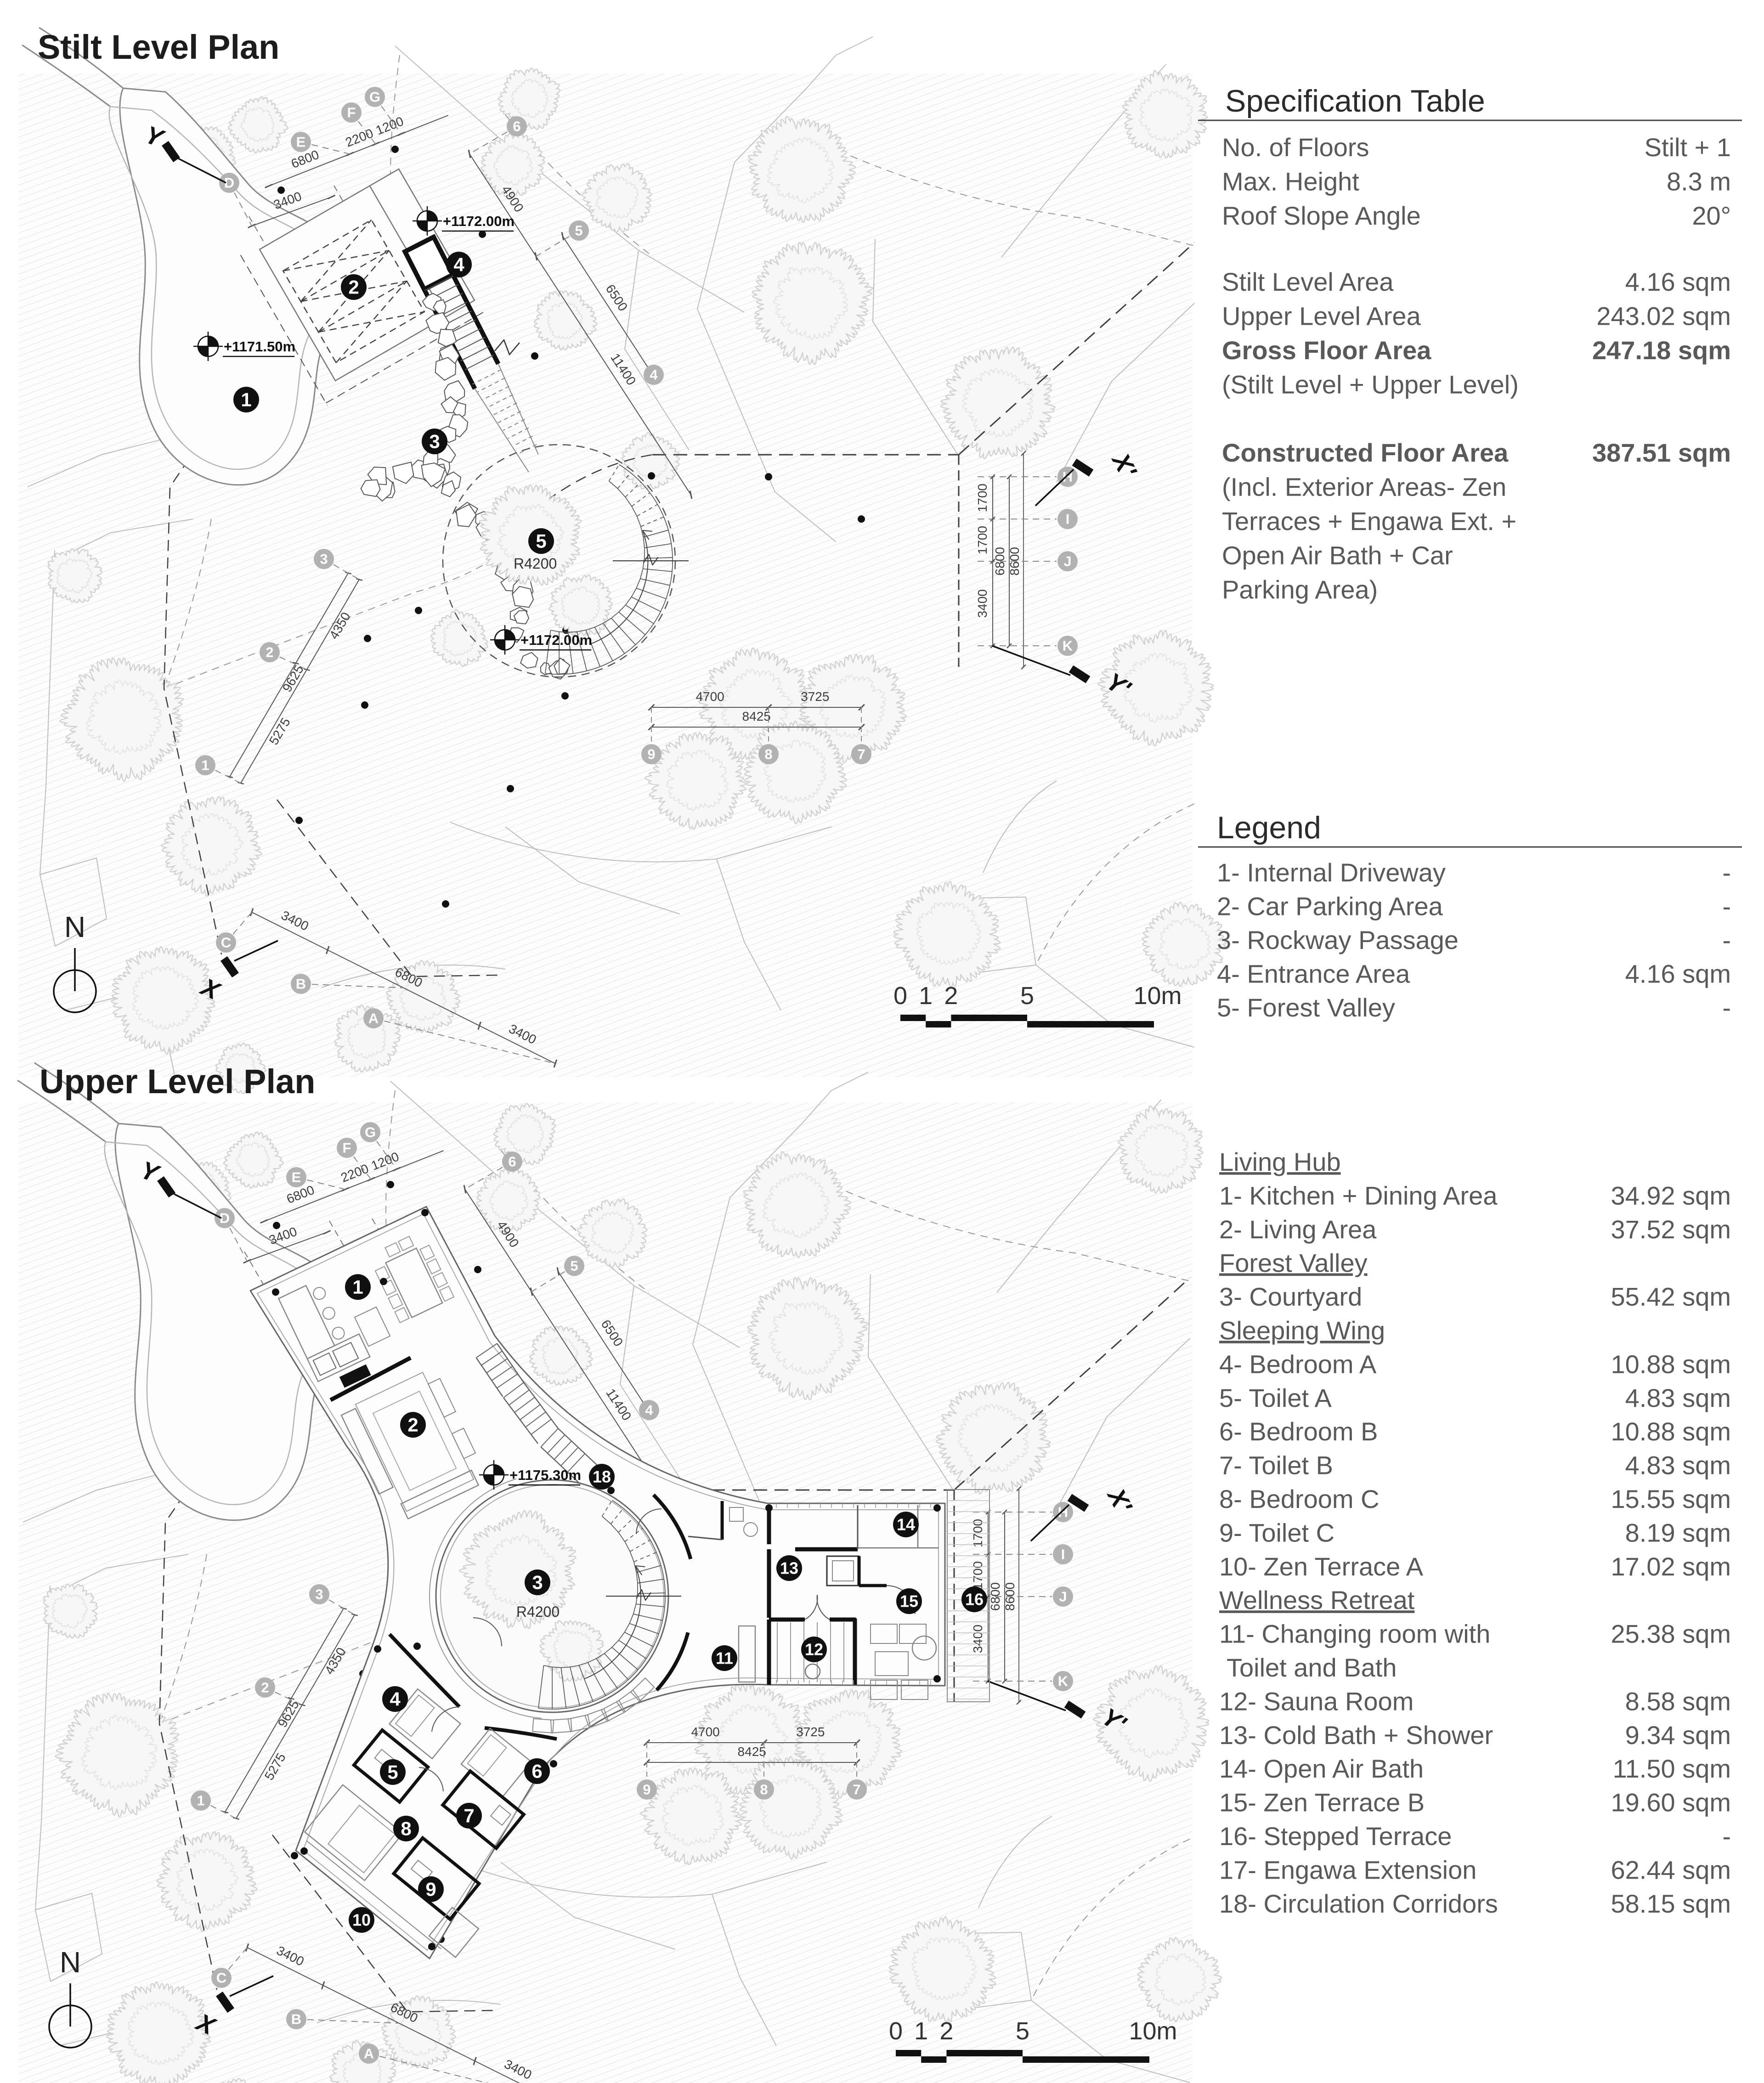 This screenshot has height=2083, width=1764. I want to click on svg-text: Stilt Level Area, so click(1308, 281).